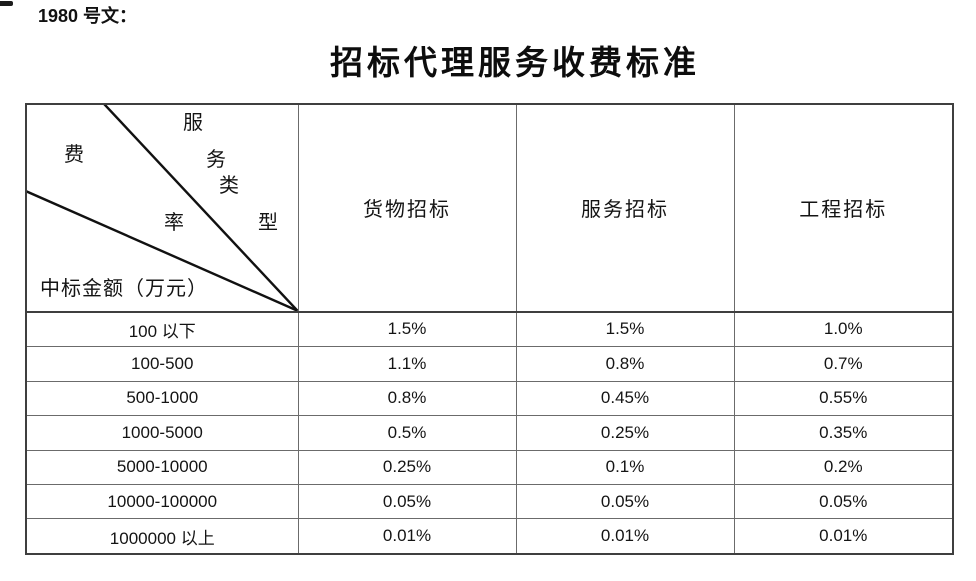 This screenshot has width=976, height=581. I want to click on row-label: 100-500, so click(162, 364).